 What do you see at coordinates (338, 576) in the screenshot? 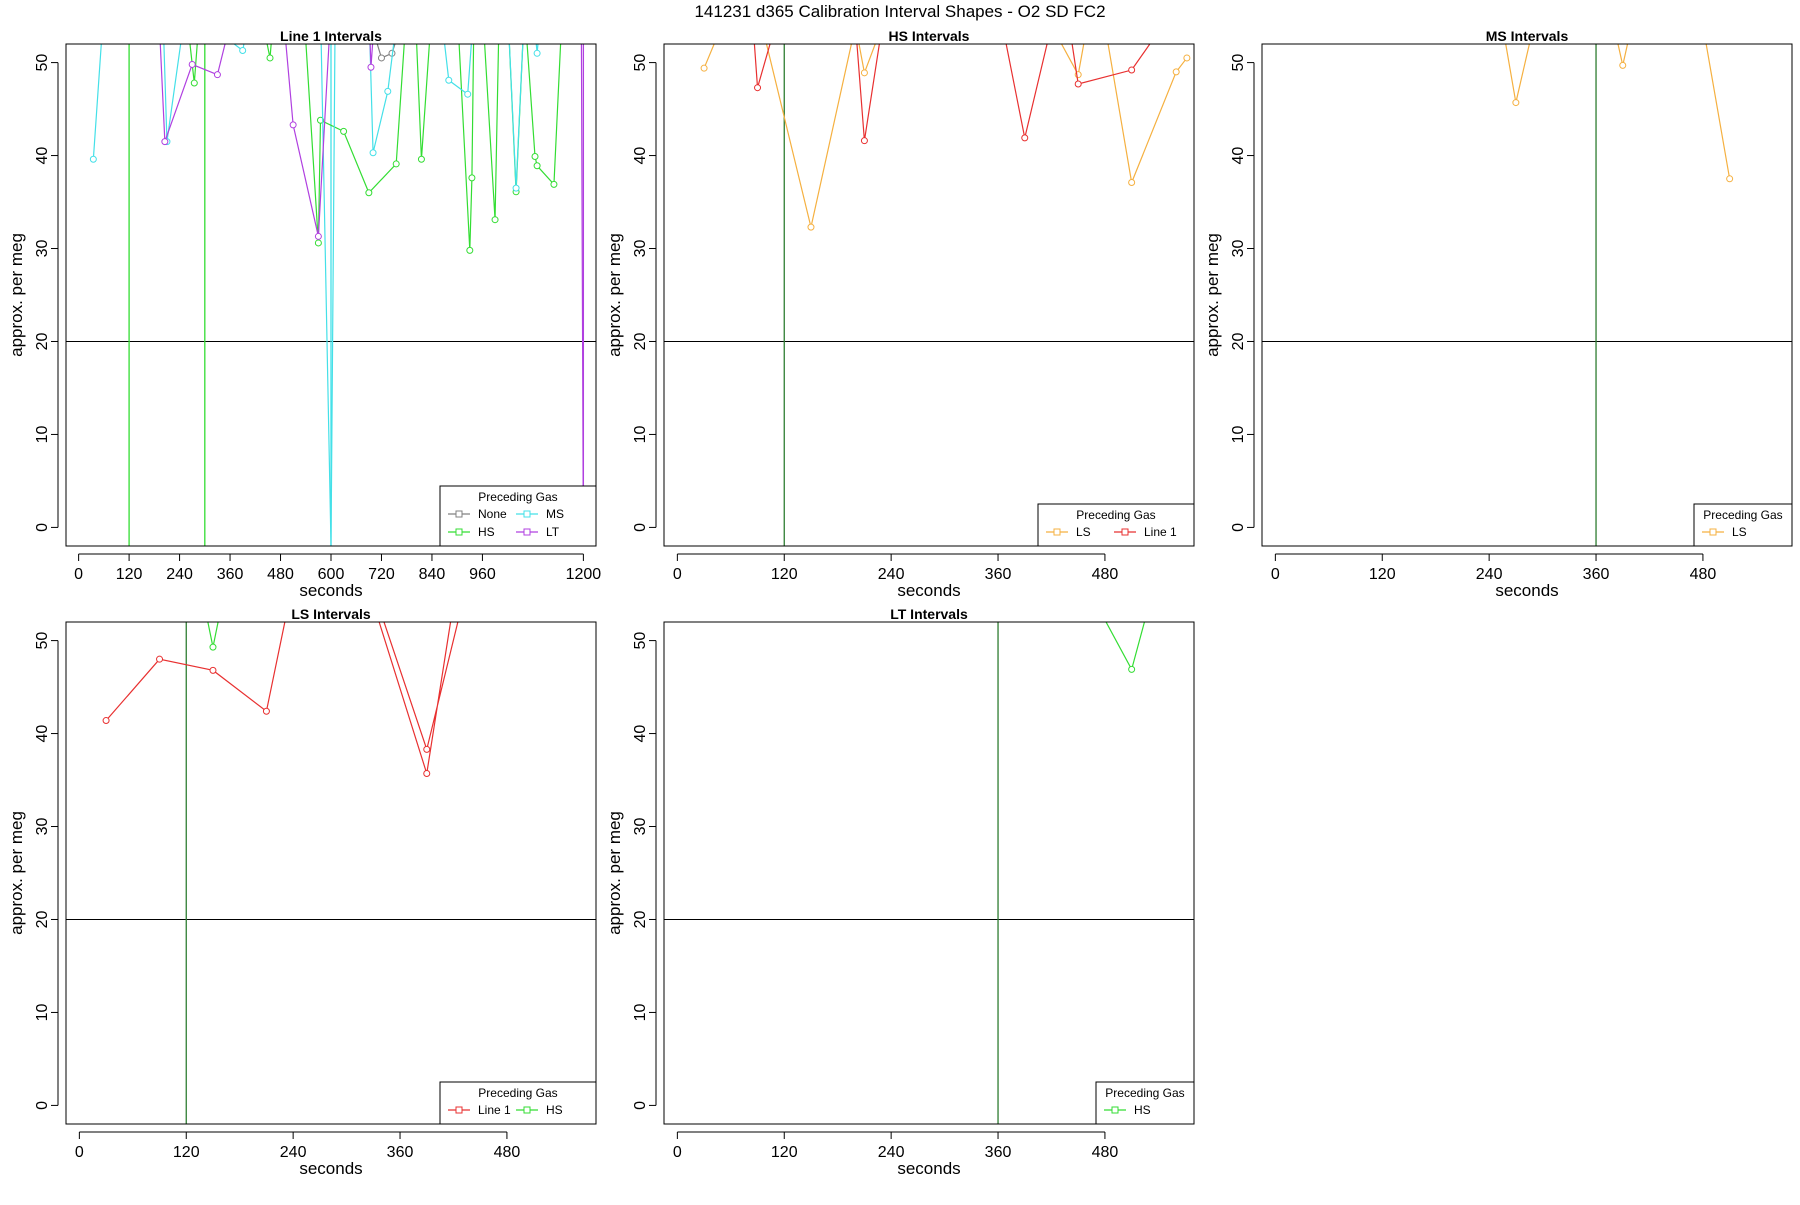
I see `x-axis: 0 120 240 360 480 600 720 840 960 1200 seconds` at bounding box center [338, 576].